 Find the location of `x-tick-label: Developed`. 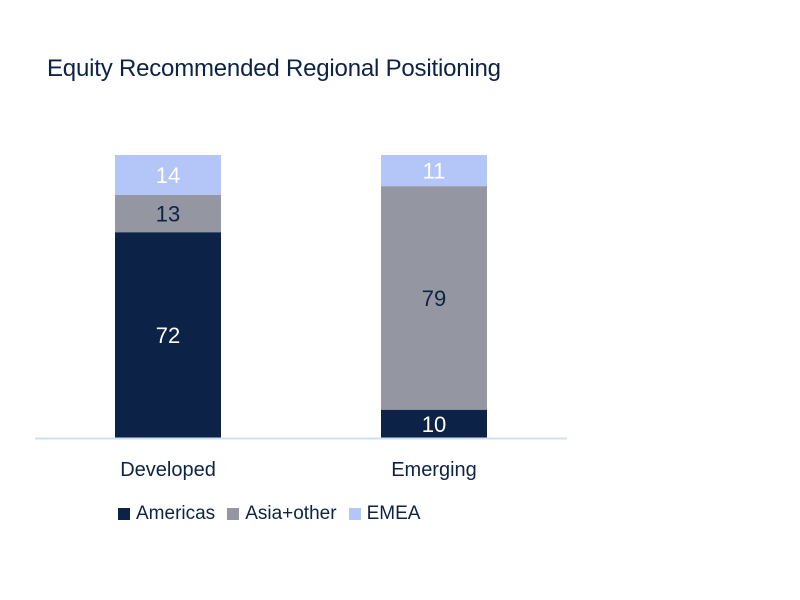

x-tick-label: Developed is located at coordinates (168, 470).